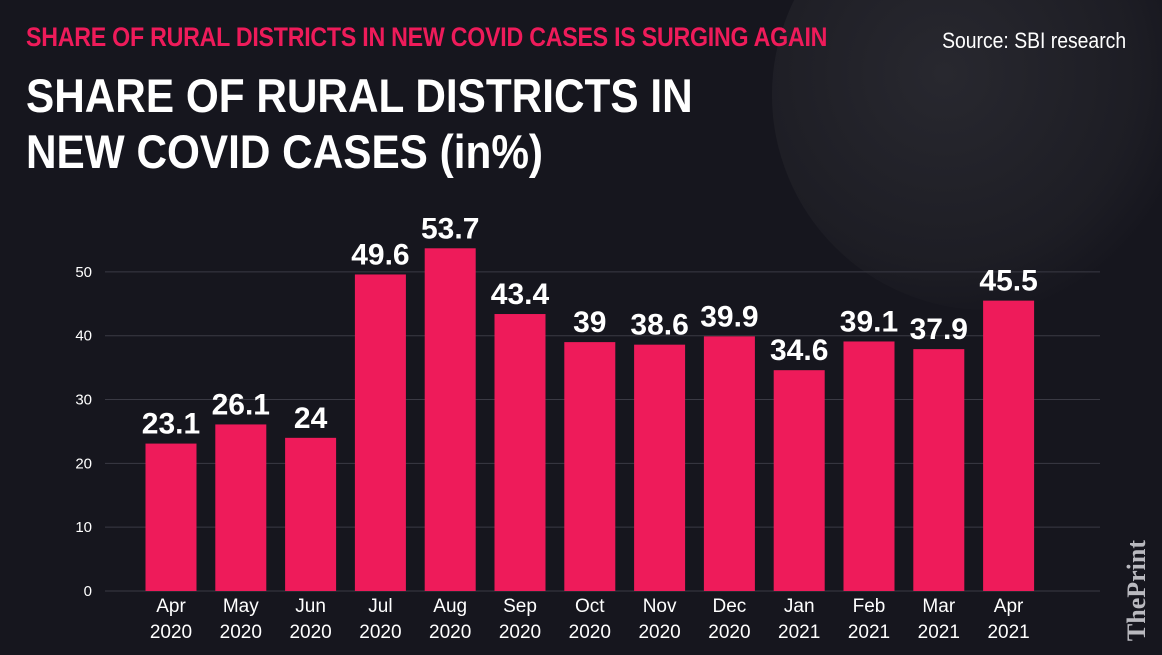 The height and width of the screenshot is (655, 1162). What do you see at coordinates (311, 418) in the screenshot?
I see `data-label: 24` at bounding box center [311, 418].